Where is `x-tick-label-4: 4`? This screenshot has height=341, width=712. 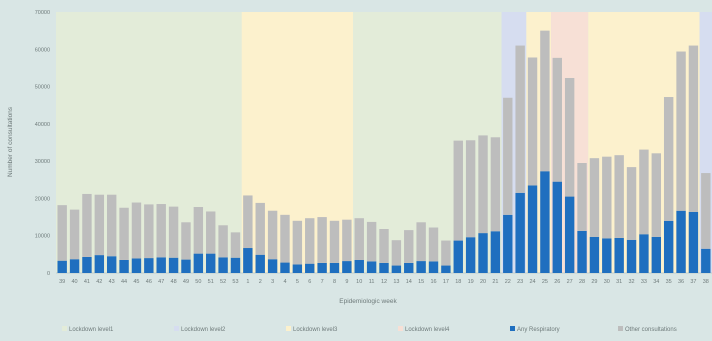 x-tick-label-4: 4 is located at coordinates (284, 282).